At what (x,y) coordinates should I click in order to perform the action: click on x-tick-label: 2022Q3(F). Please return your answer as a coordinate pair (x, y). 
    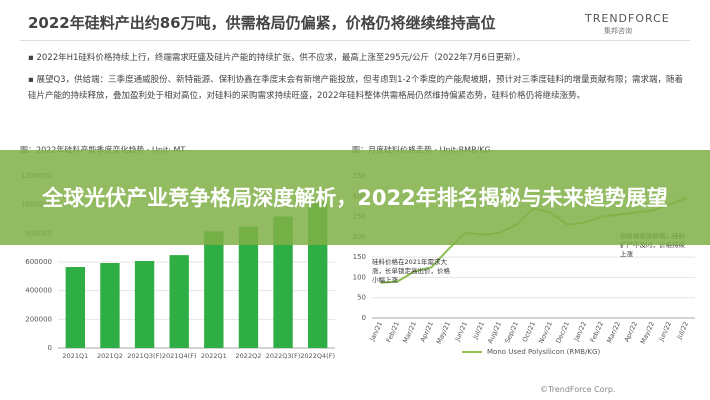
    Looking at the image, I should click on (283, 356).